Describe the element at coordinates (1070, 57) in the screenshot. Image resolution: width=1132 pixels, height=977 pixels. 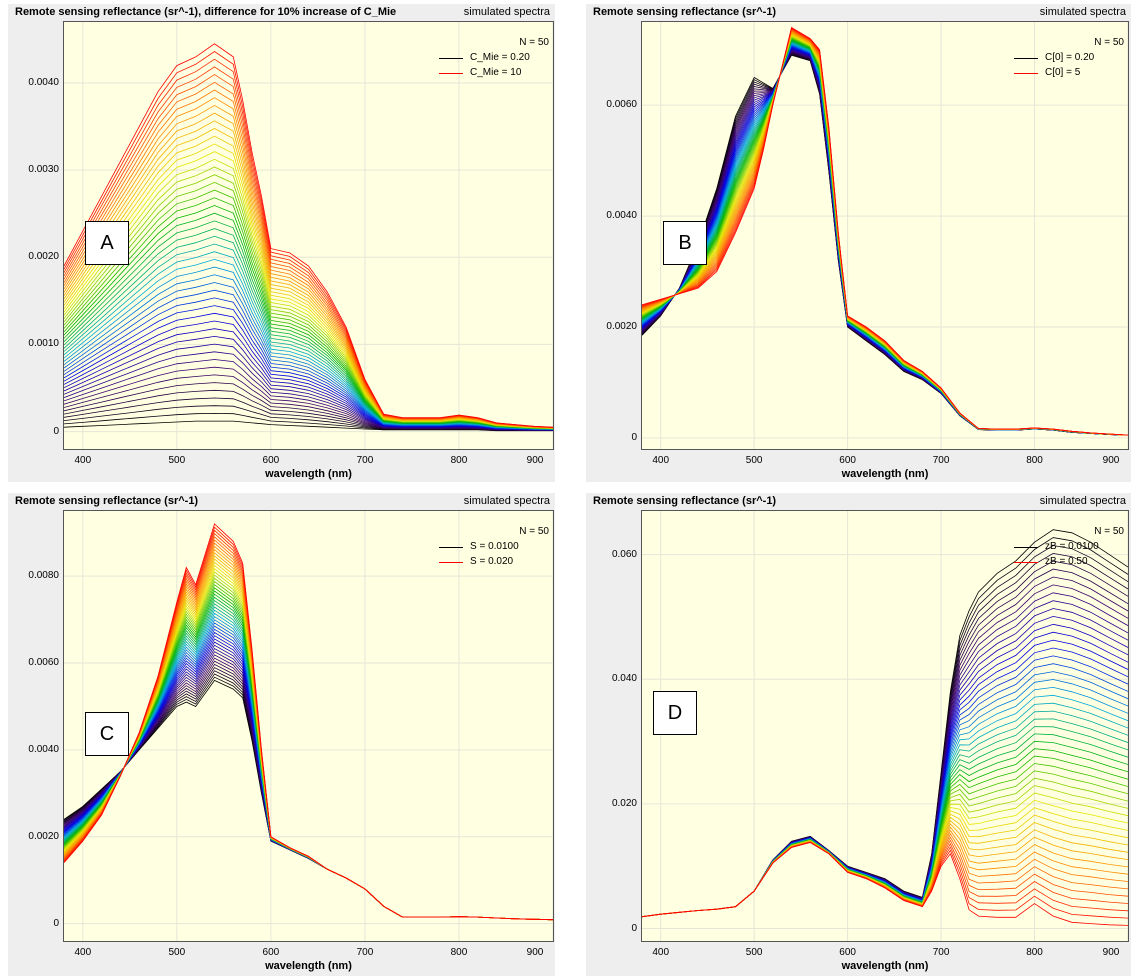
I see `legend-entry: C[0] = 0.20` at that location.